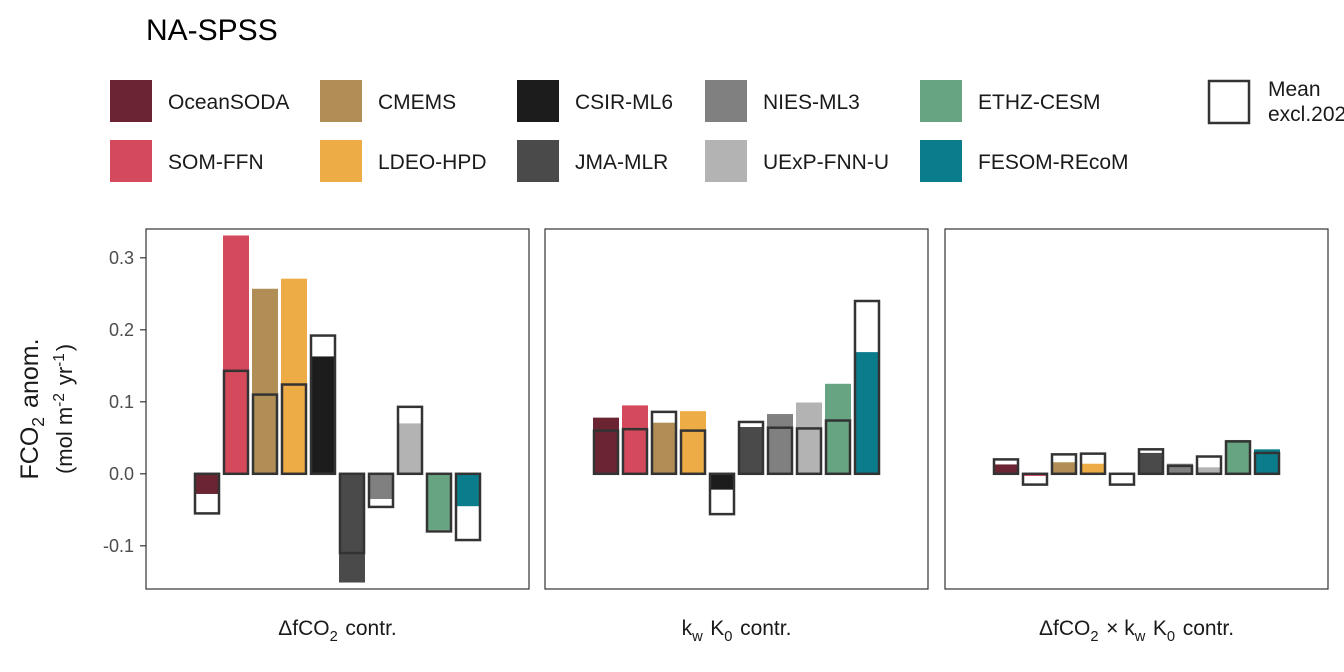 Image resolution: width=1344 pixels, height=672 pixels. I want to click on legend-item-uexp-fnn-u: UExP-FNN-U, so click(797, 161).